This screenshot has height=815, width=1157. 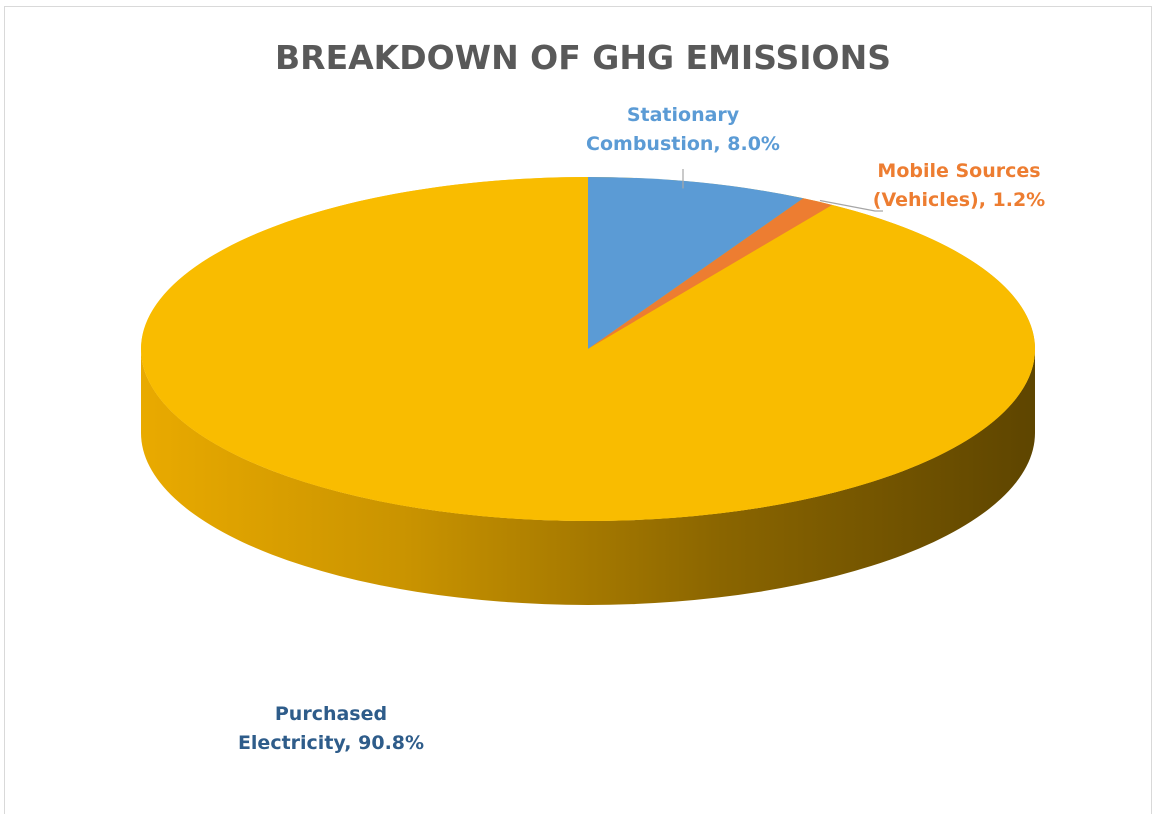 I want to click on data-label-line: Stationary, so click(x=683, y=115).